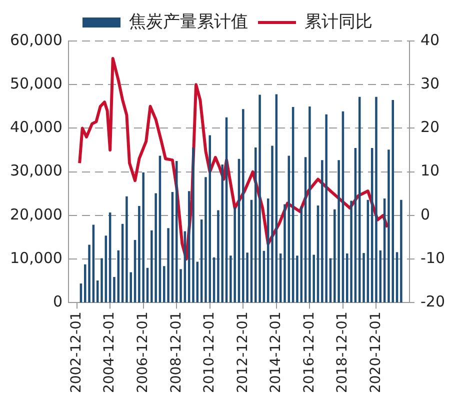  Describe the element at coordinates (36, 257) in the screenshot. I see `y-tick-label: 10,000` at that location.